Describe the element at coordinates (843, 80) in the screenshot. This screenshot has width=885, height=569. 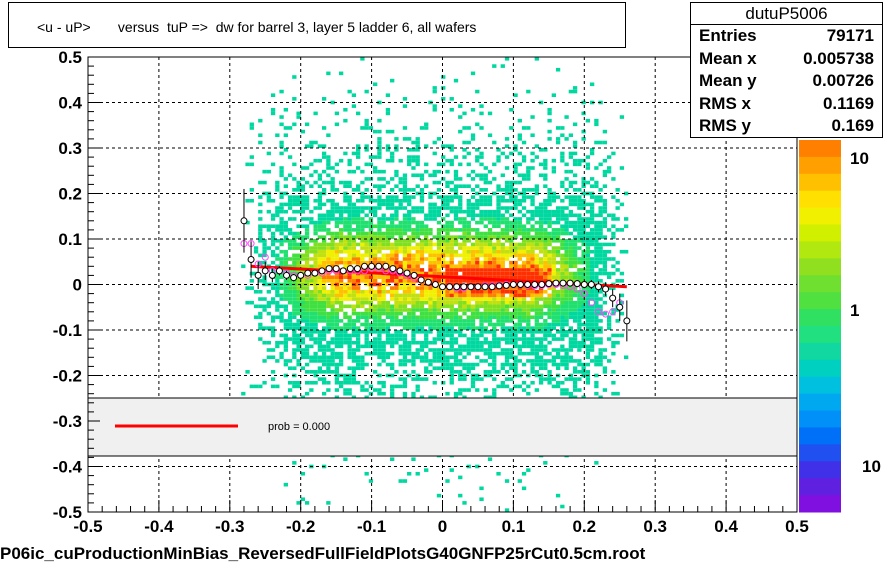
I see `stats-value: 0.00726` at that location.